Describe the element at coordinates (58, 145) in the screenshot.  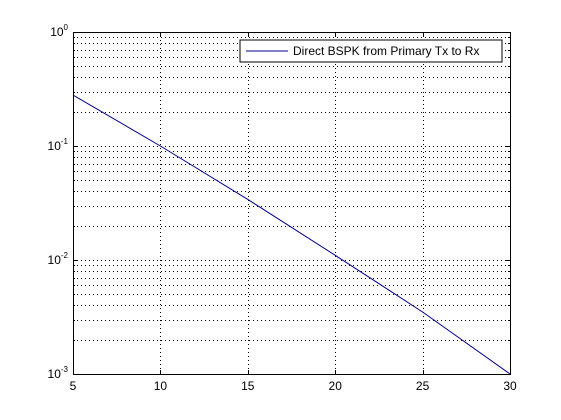
I see `y-tick-label: 10⁻¹` at that location.